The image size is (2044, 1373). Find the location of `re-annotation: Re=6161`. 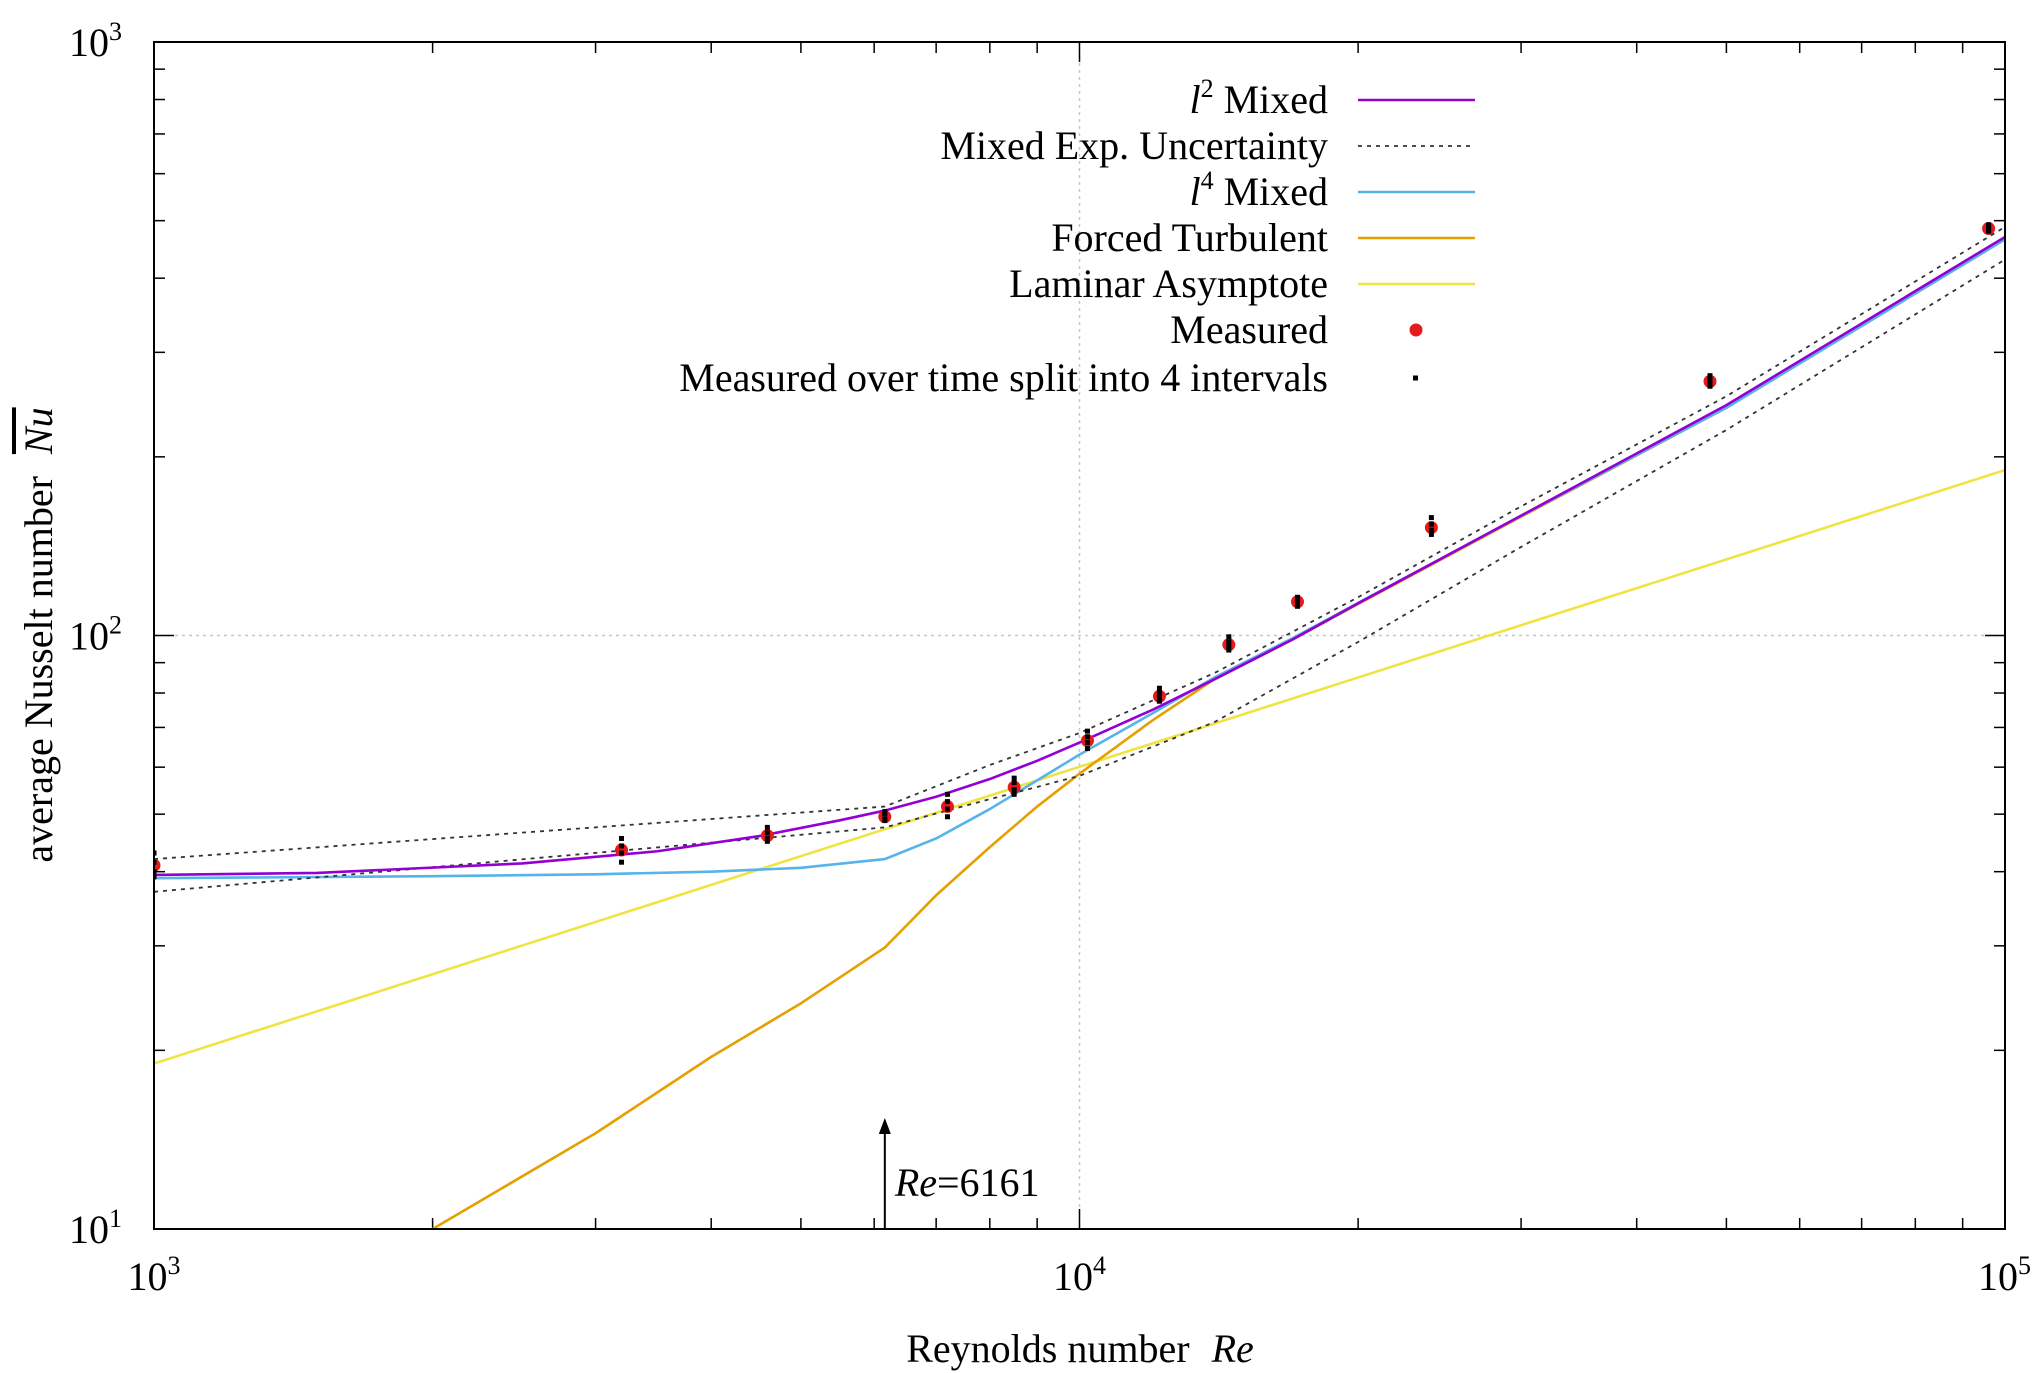

re-annotation: Re=6161 is located at coordinates (959, 1173).